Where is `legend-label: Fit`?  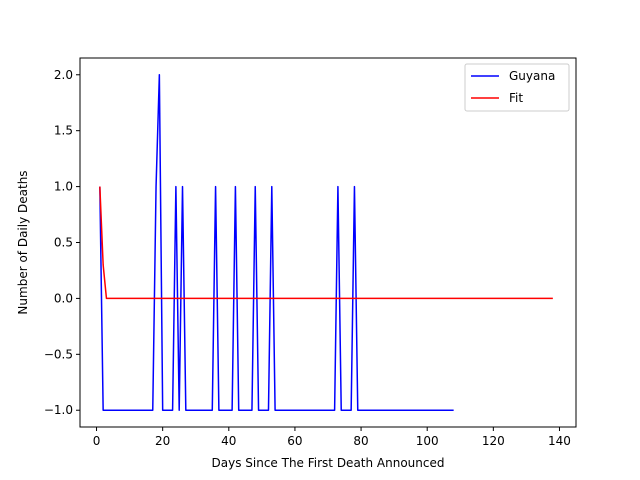
legend-label: Fit is located at coordinates (516, 98).